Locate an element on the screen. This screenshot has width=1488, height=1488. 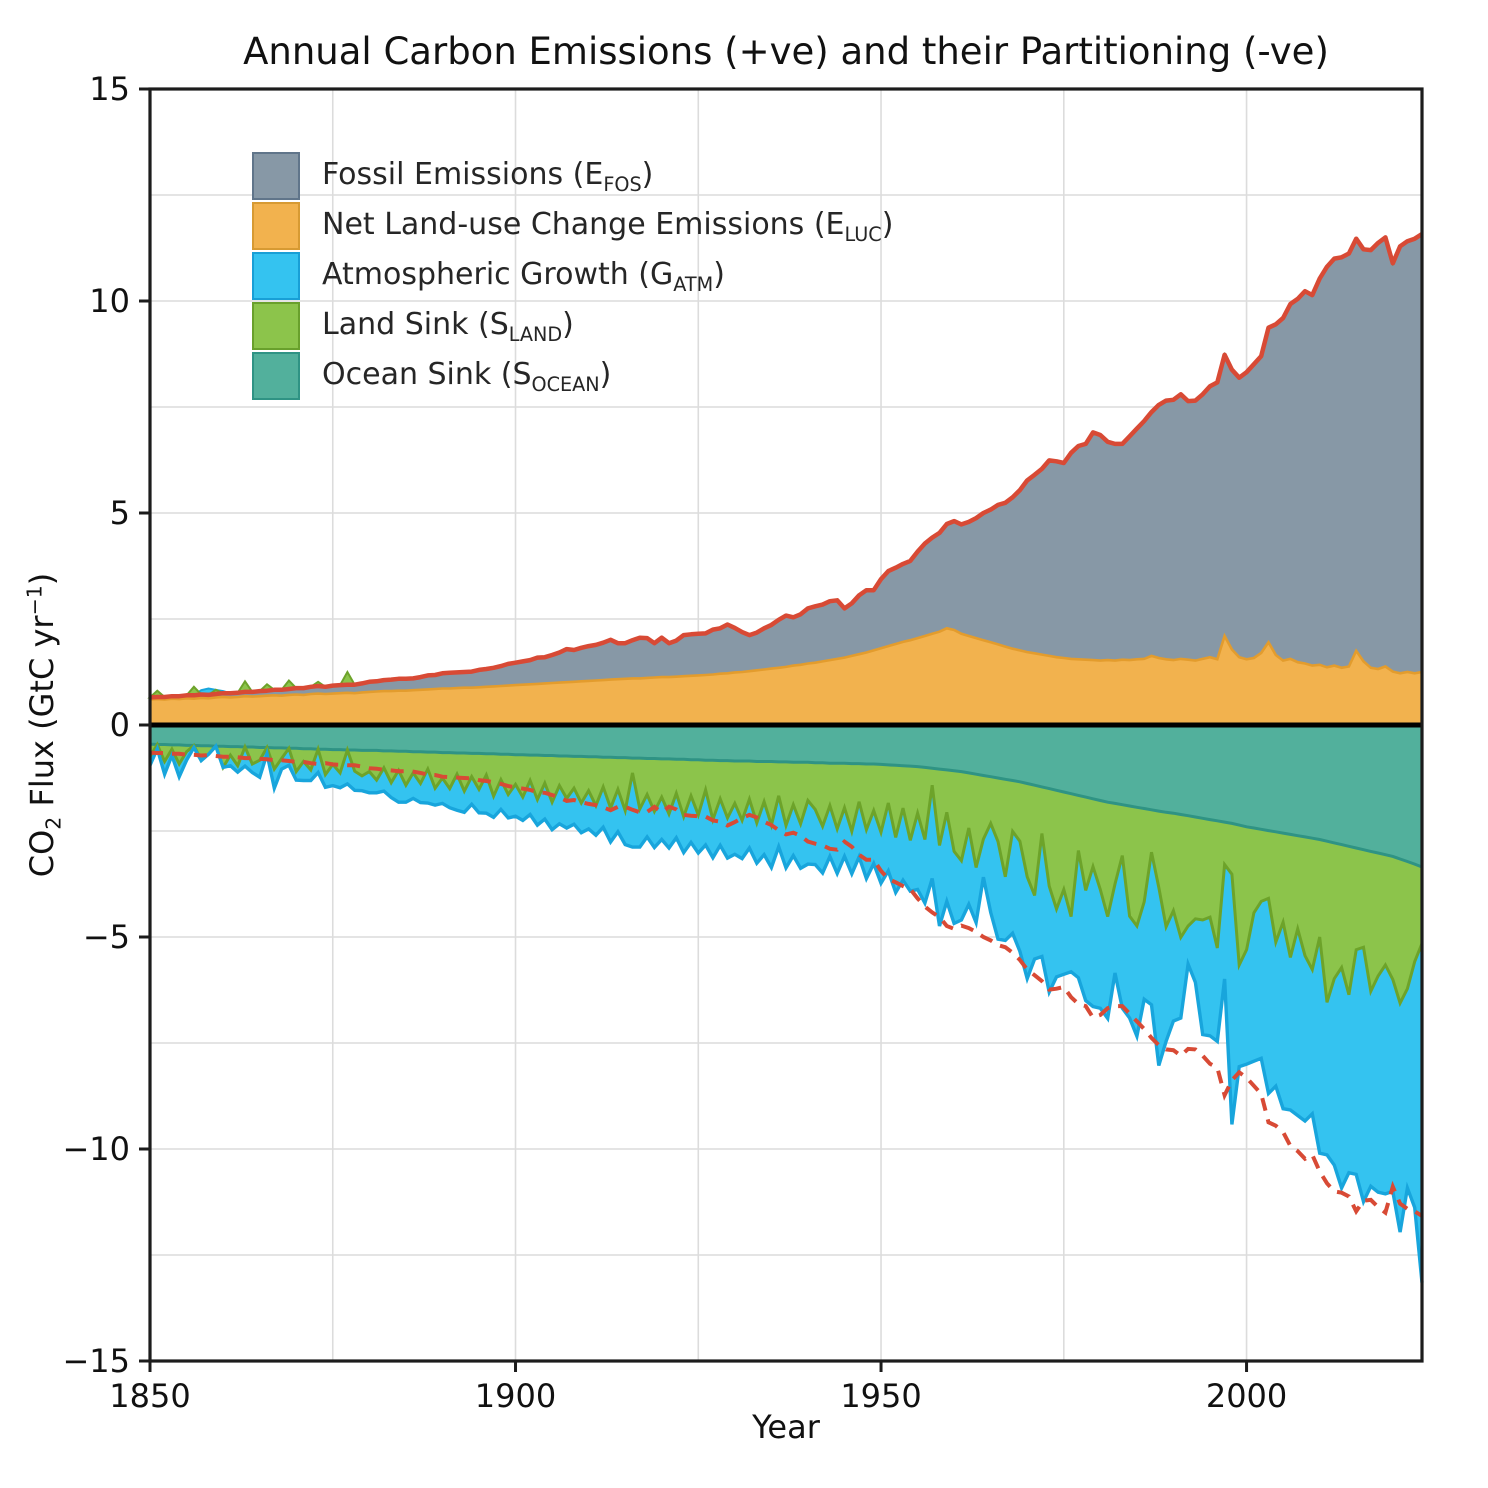
y-tick-label: −5 is located at coordinates (106, 937).